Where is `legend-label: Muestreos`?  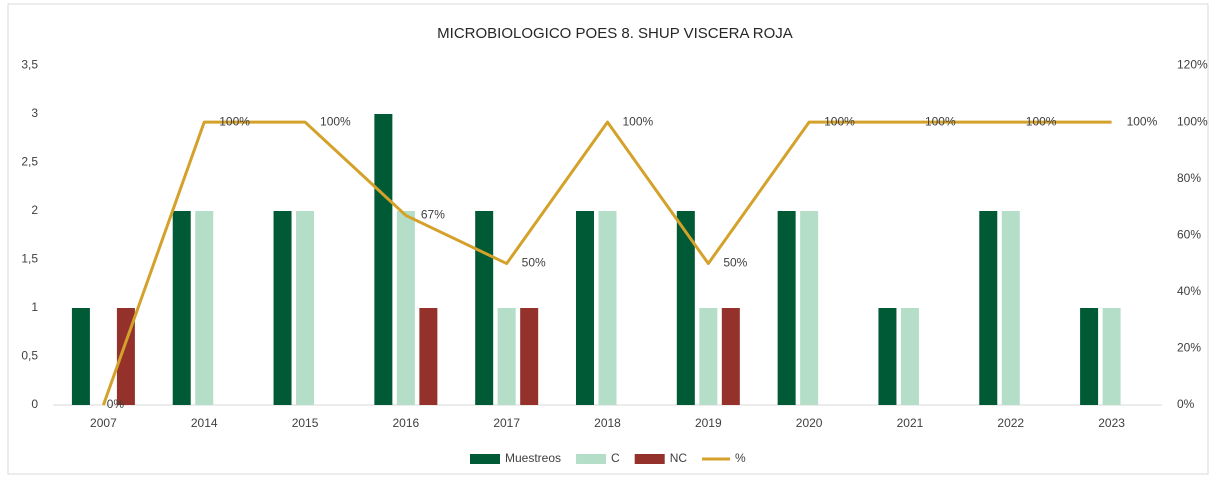 legend-label: Muestreos is located at coordinates (533, 458).